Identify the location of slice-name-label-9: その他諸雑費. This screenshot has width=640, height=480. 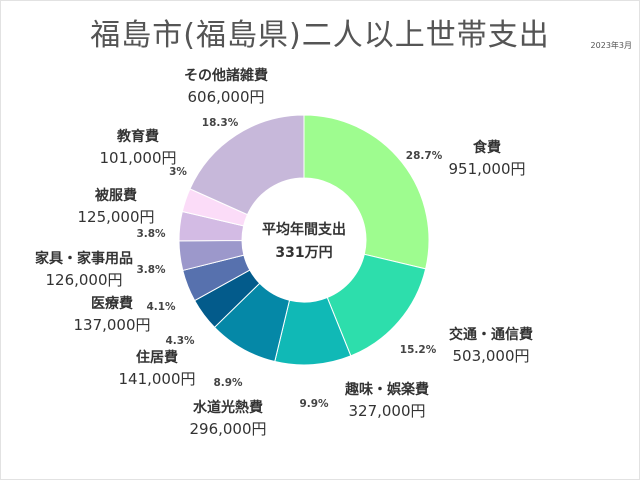
(226, 75).